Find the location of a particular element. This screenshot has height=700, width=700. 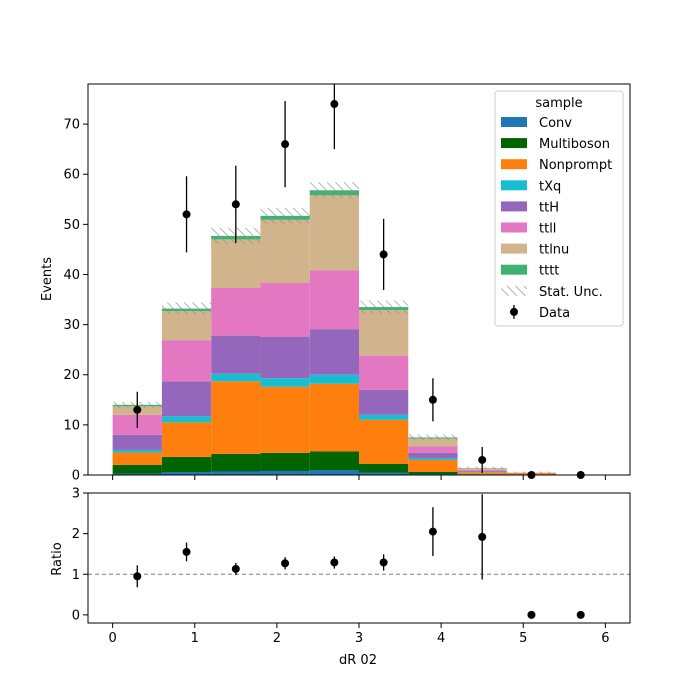

ratio-panel-content is located at coordinates (359, 556).